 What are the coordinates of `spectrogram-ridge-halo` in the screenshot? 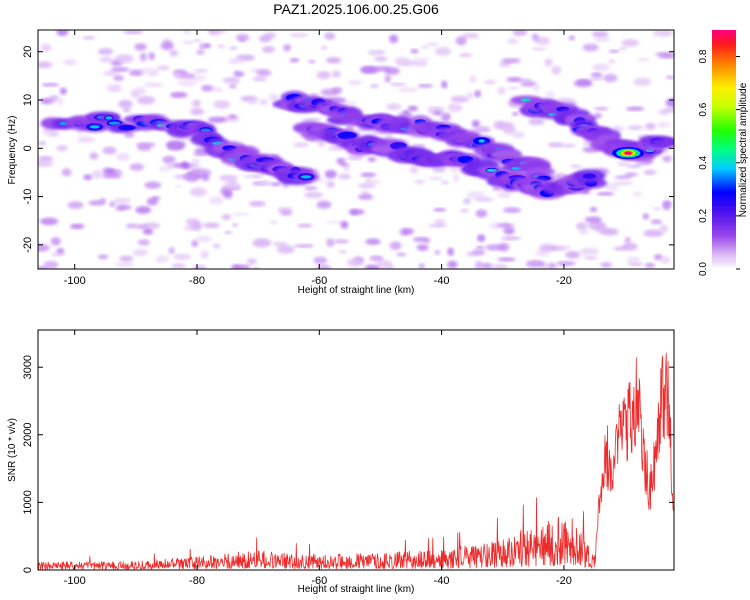 It's located at (540, 171).